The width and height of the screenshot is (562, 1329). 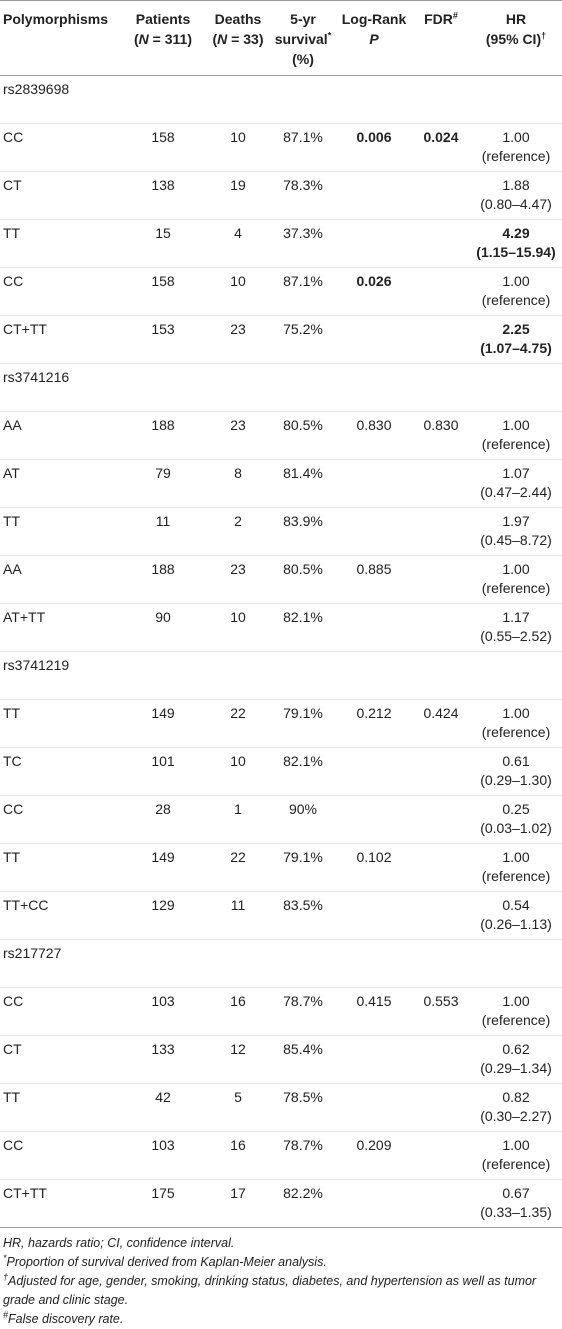 I want to click on hr-cell: 1.17 (0.55–2.52), so click(x=516, y=627).